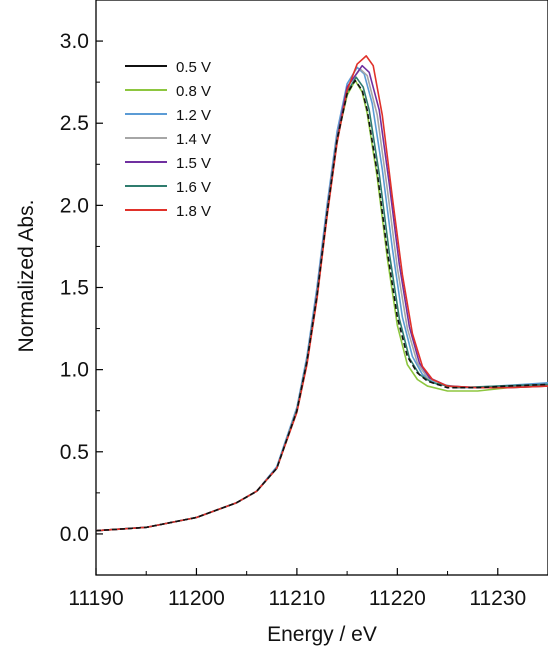 The height and width of the screenshot is (648, 548). I want to click on x-axis: 11190 11200 11210 11220 11230, so click(297, 589).